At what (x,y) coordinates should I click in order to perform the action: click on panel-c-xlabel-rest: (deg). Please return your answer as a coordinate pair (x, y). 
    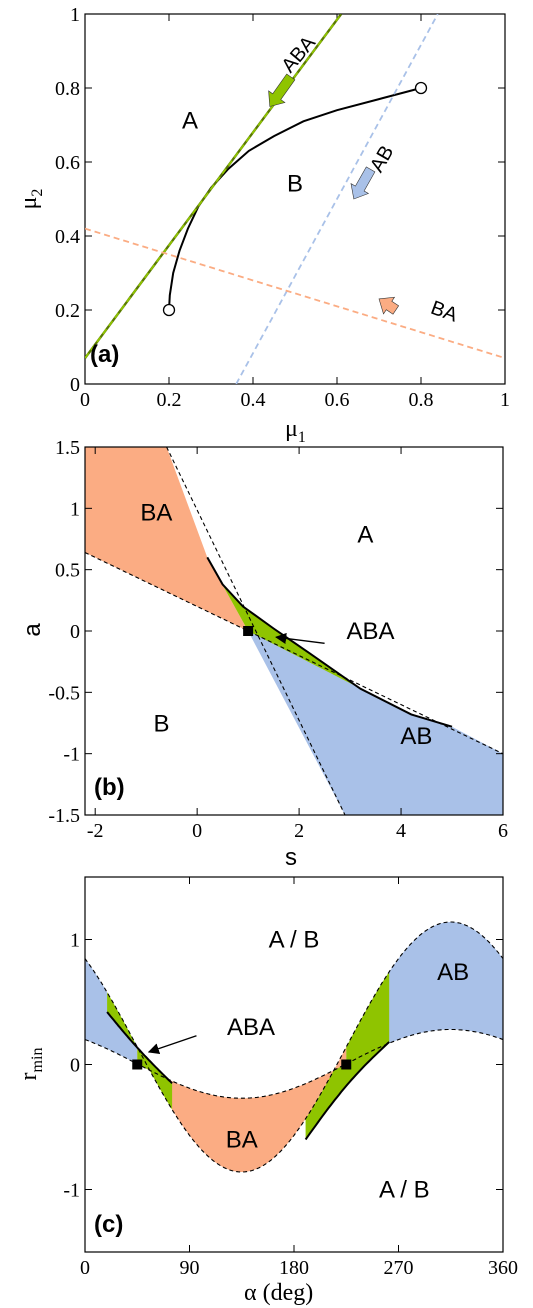
    Looking at the image, I should click on (285, 1293).